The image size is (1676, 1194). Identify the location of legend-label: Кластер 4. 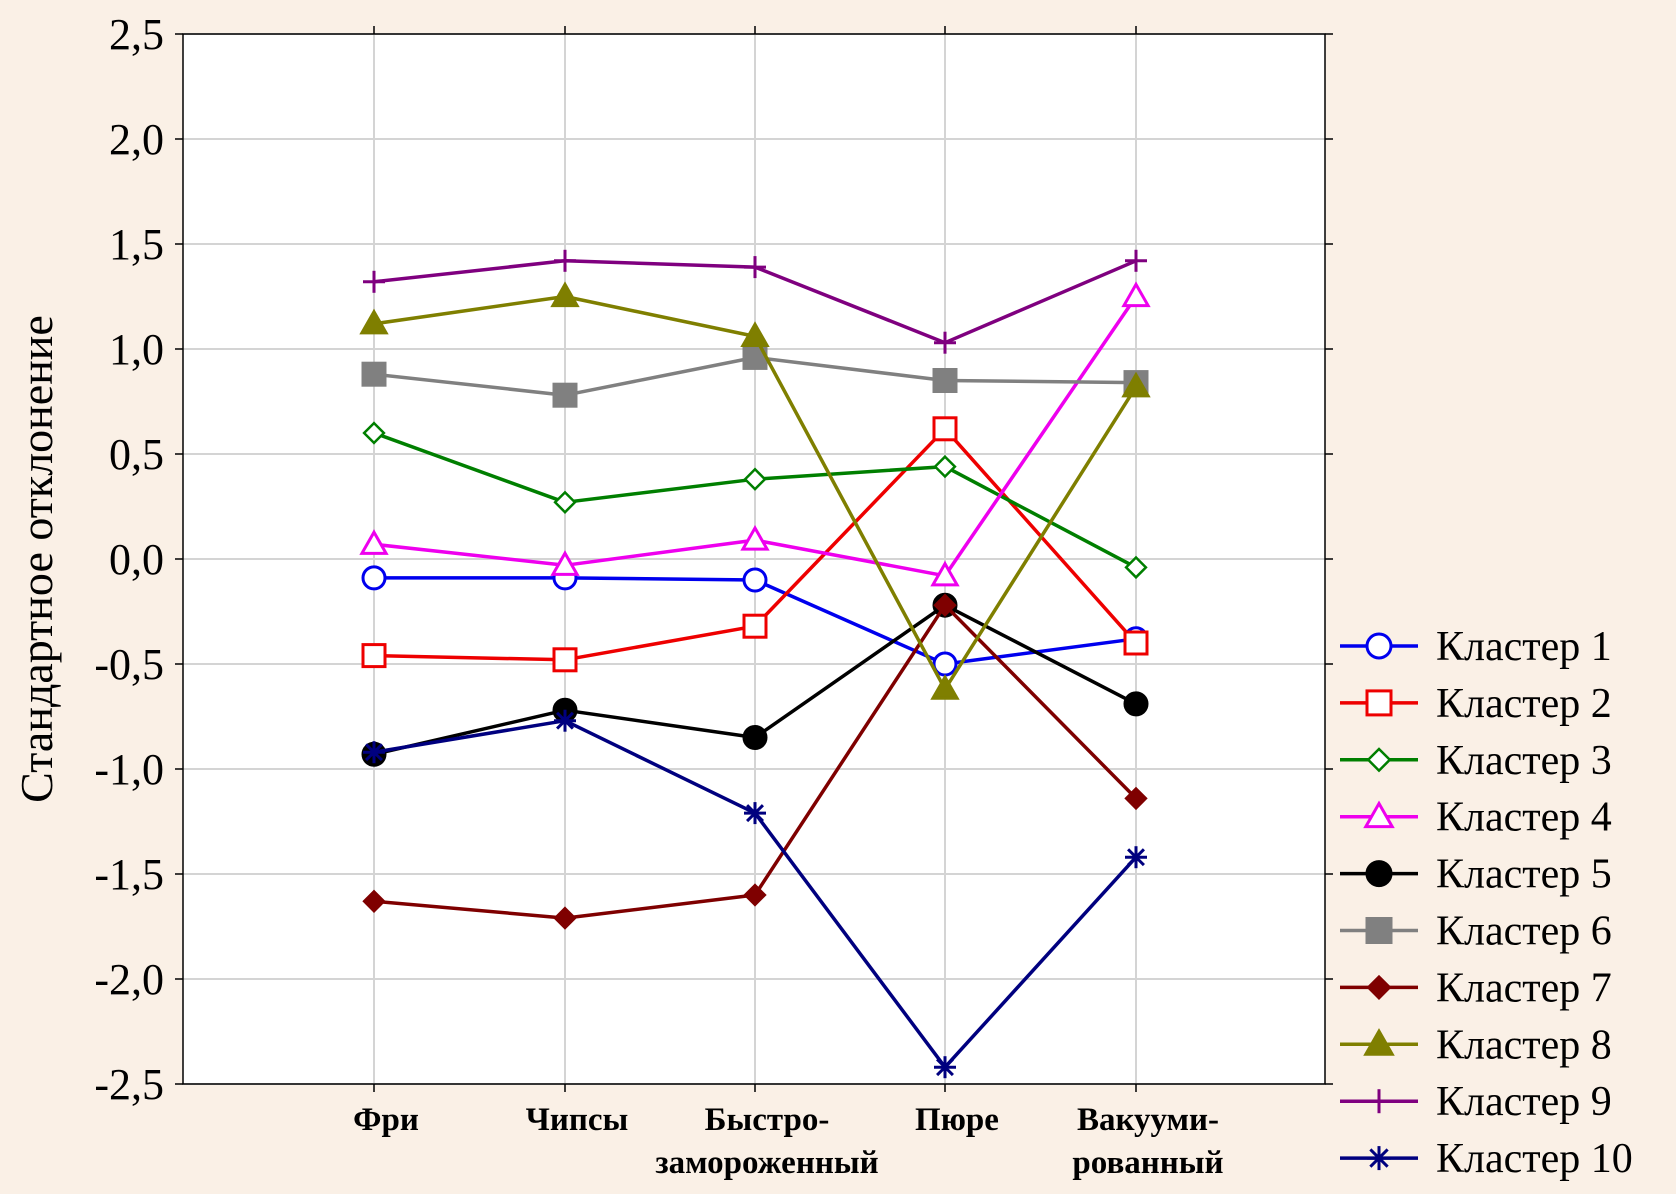
(1524, 818).